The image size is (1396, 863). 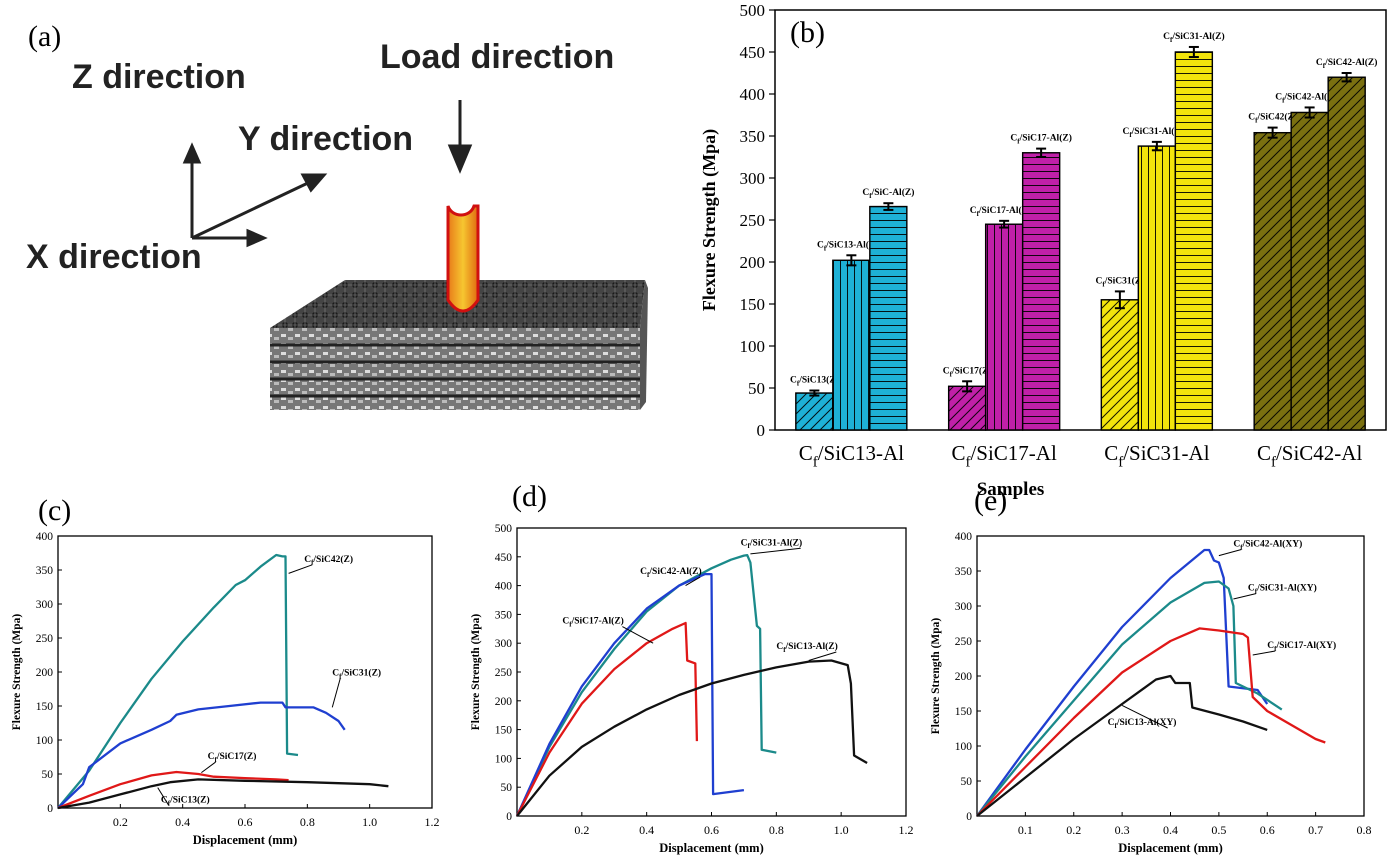 What do you see at coordinates (1004, 455) in the screenshot?
I see `category-label-cf-sic17-al: Cf/SiC17-Al` at bounding box center [1004, 455].